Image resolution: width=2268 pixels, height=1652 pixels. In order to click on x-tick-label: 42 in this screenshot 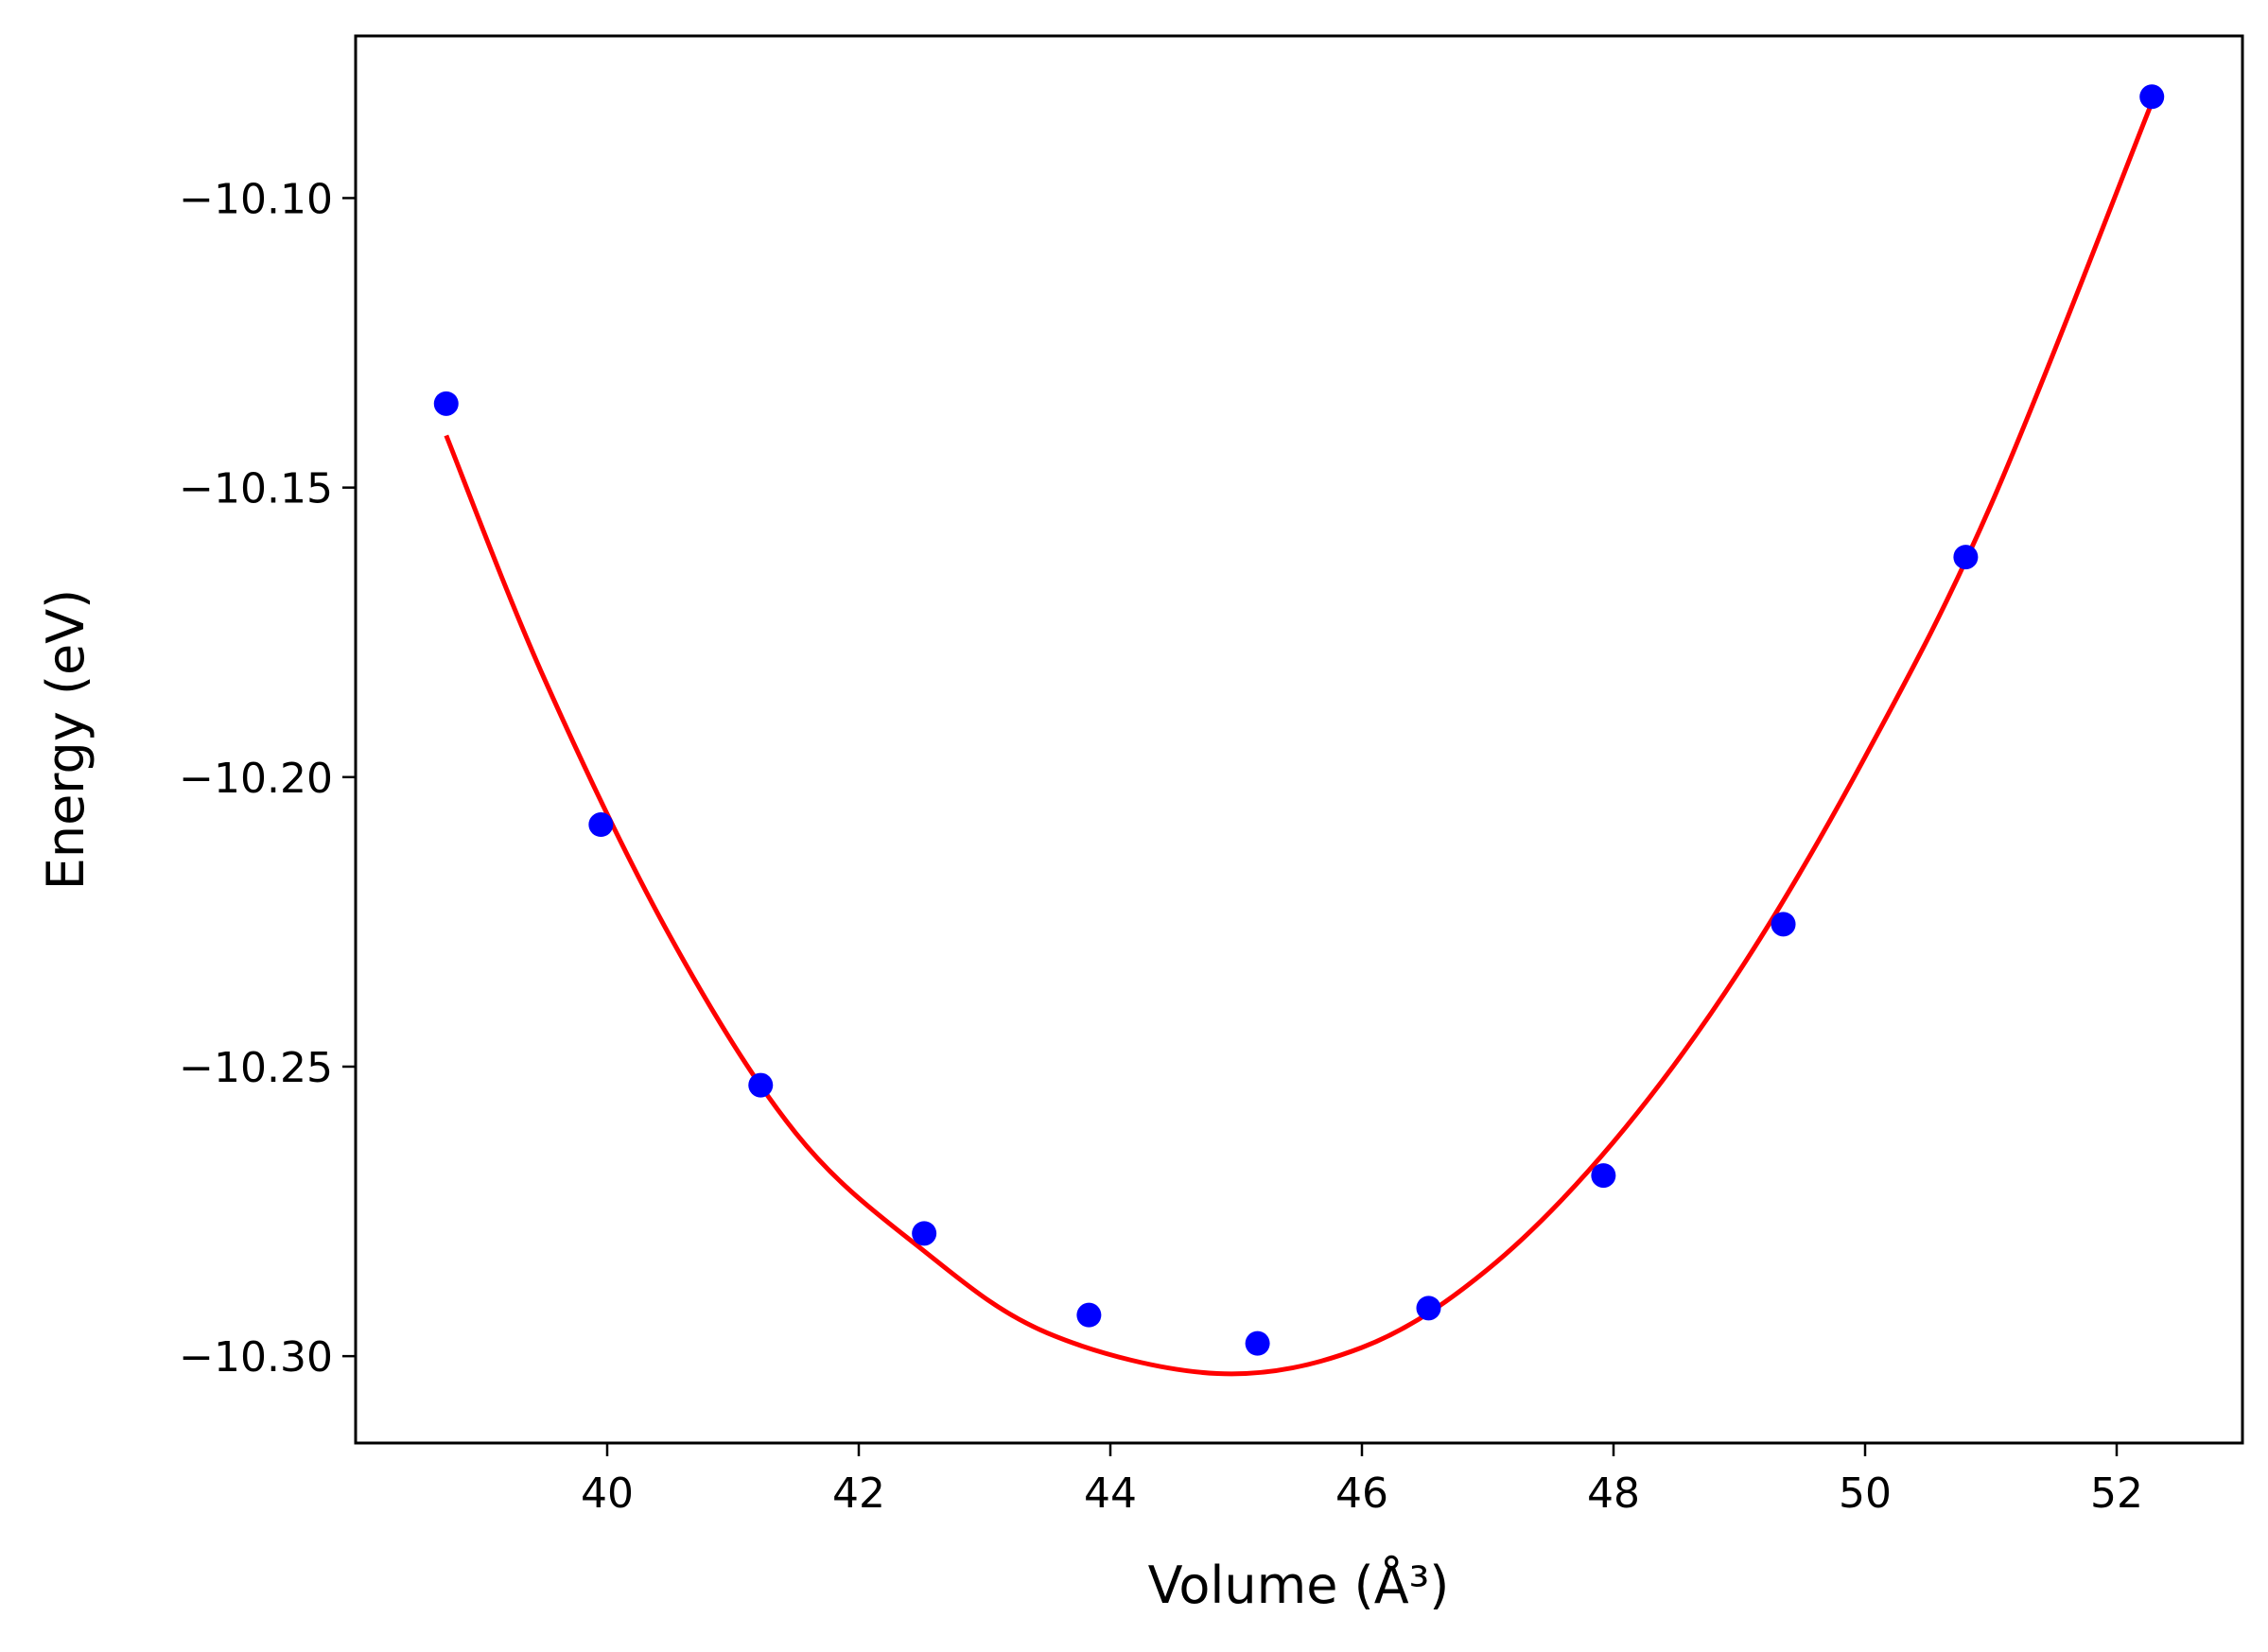, I will do `click(858, 1494)`.